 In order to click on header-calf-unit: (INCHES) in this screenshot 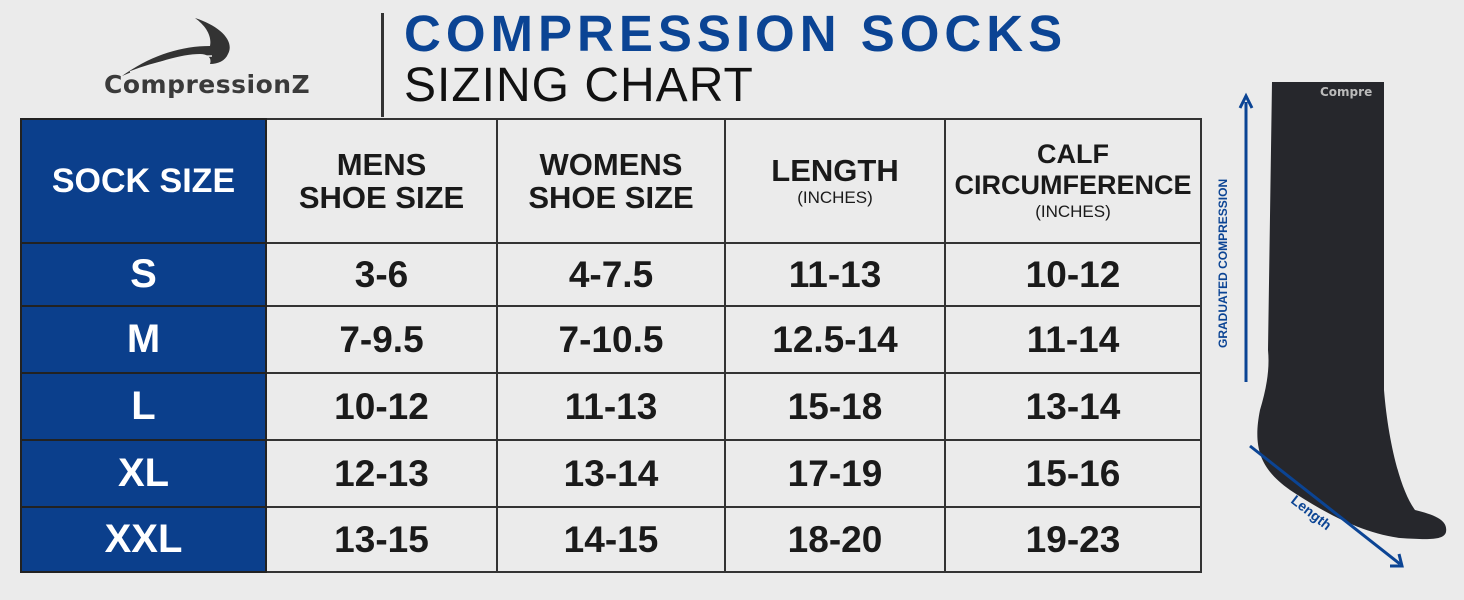, I will do `click(1073, 211)`.